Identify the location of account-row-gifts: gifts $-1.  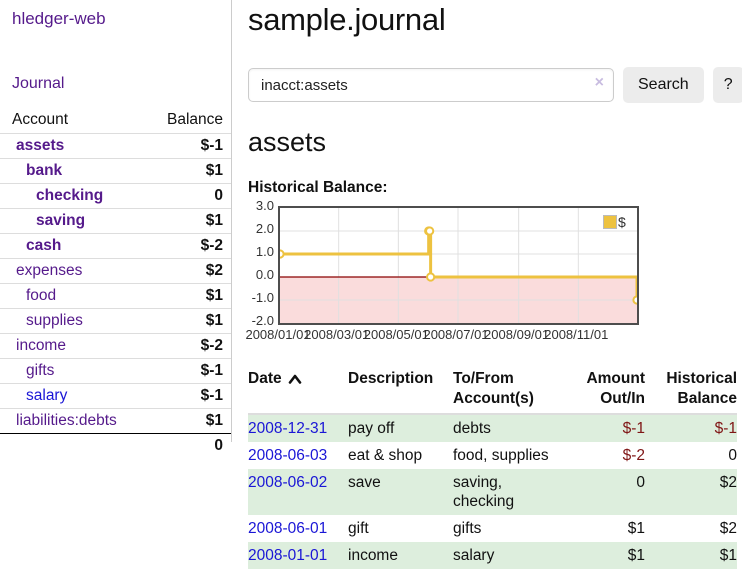
(115, 371).